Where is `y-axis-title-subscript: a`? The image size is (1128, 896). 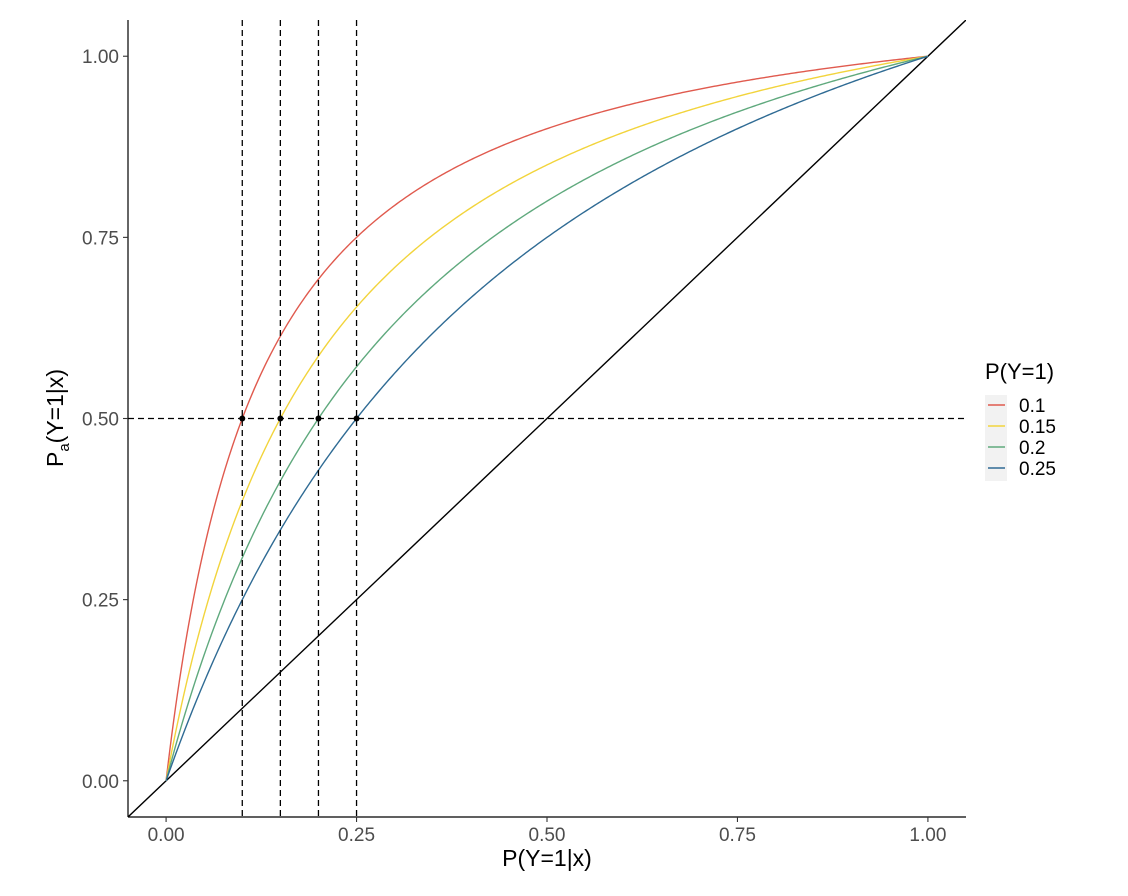
y-axis-title-subscript: a is located at coordinates (64, 447).